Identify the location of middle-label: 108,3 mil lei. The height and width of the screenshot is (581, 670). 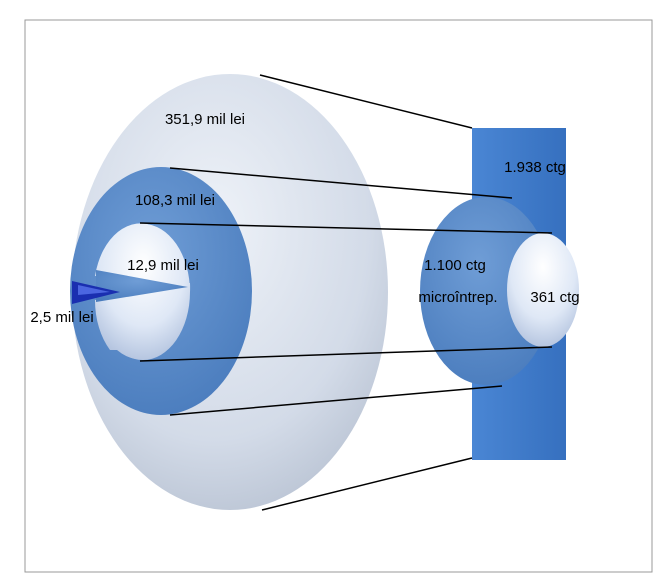
(175, 200).